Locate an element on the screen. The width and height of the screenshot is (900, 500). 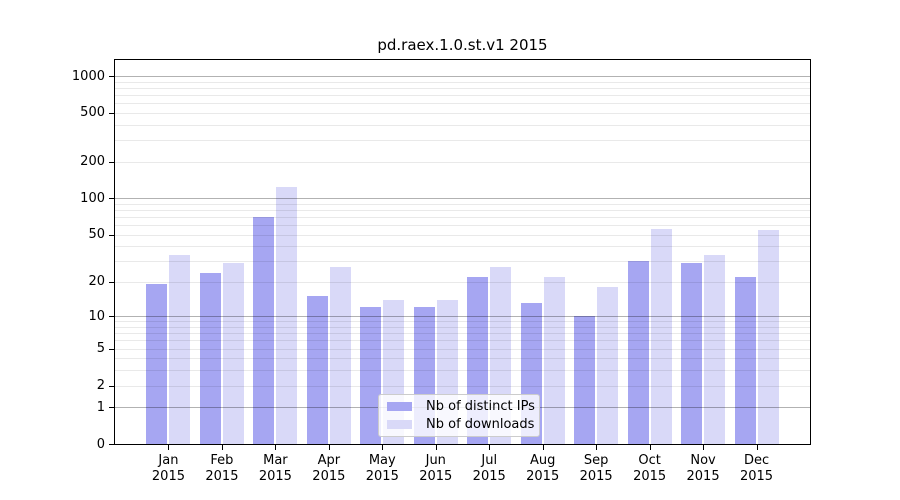
legend: Nb of distinct IPs Nb of downloads is located at coordinates (459, 415).